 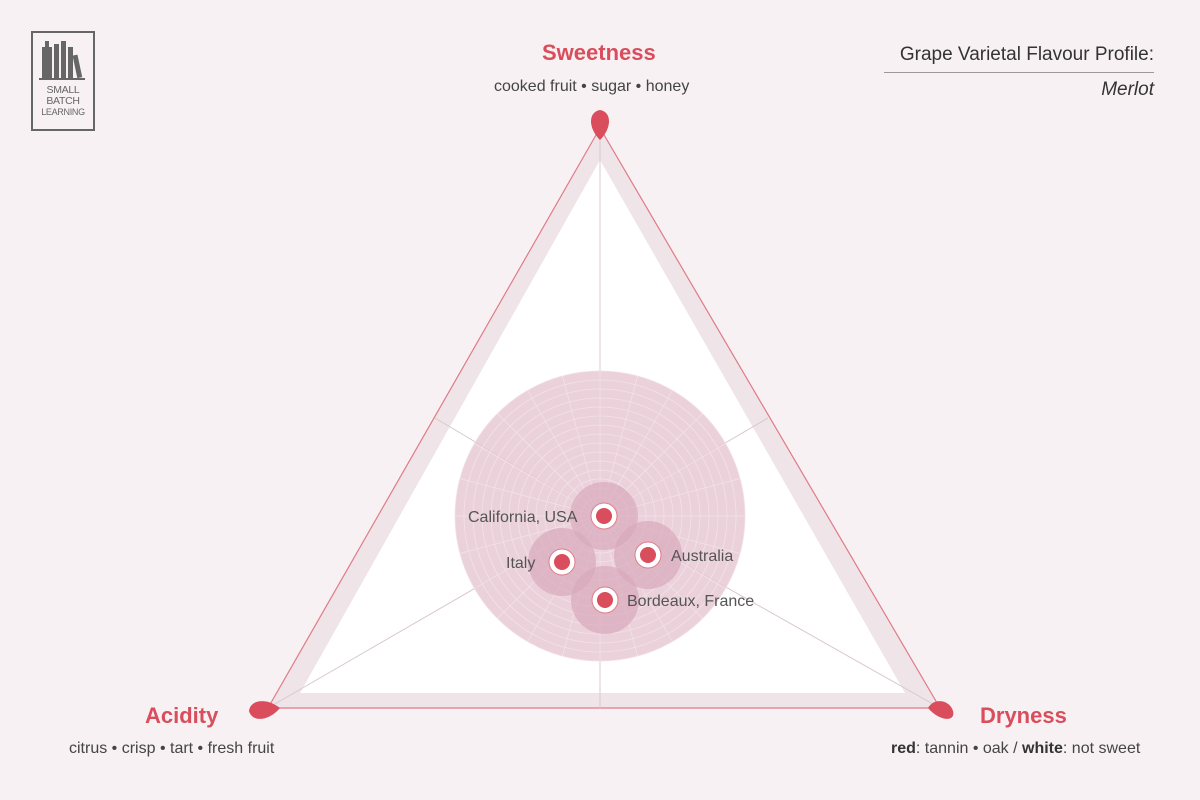 I want to click on small-batch-learning-logo: SMALL BATCH LEARNING, so click(x=63, y=81).